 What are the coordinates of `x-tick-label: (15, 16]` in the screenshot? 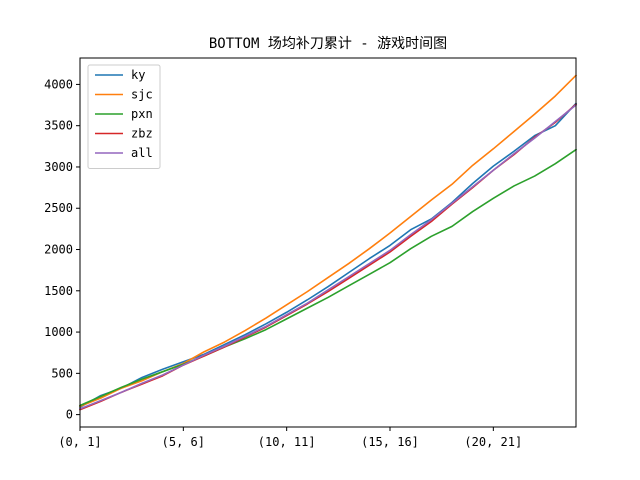 It's located at (390, 442).